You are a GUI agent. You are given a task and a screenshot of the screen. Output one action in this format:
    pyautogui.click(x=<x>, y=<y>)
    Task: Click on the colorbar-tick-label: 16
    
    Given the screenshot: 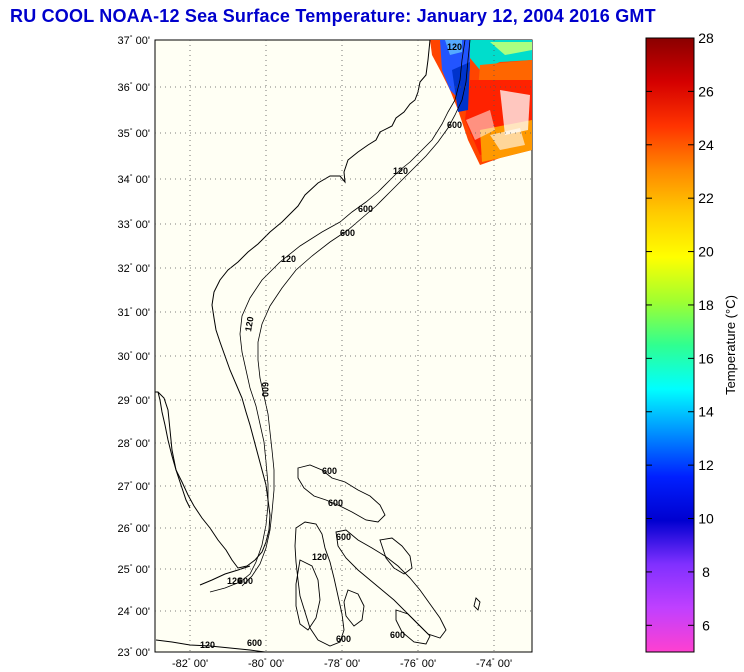 What is the action you would take?
    pyautogui.click(x=706, y=358)
    